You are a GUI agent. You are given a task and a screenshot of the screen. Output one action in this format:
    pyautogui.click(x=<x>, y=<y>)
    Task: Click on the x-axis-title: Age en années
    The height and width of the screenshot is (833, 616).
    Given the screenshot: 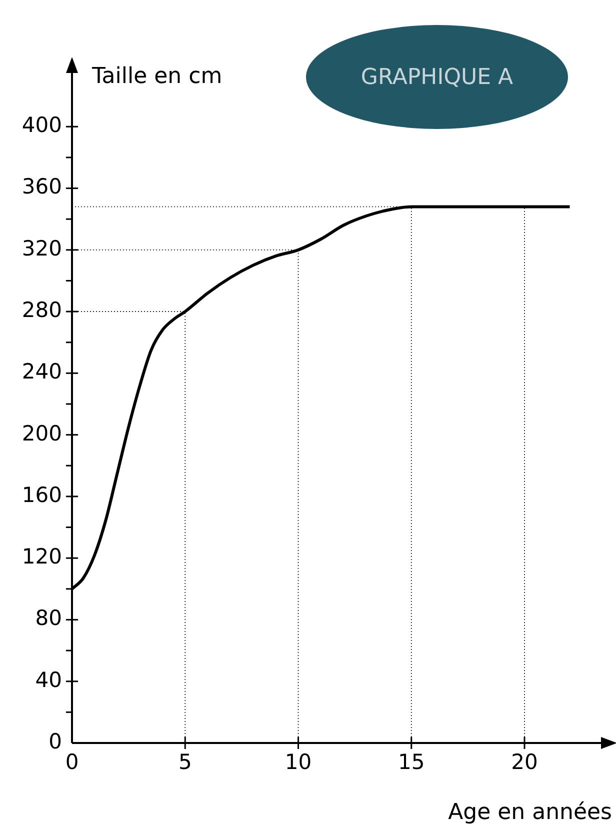 What is the action you would take?
    pyautogui.click(x=530, y=812)
    